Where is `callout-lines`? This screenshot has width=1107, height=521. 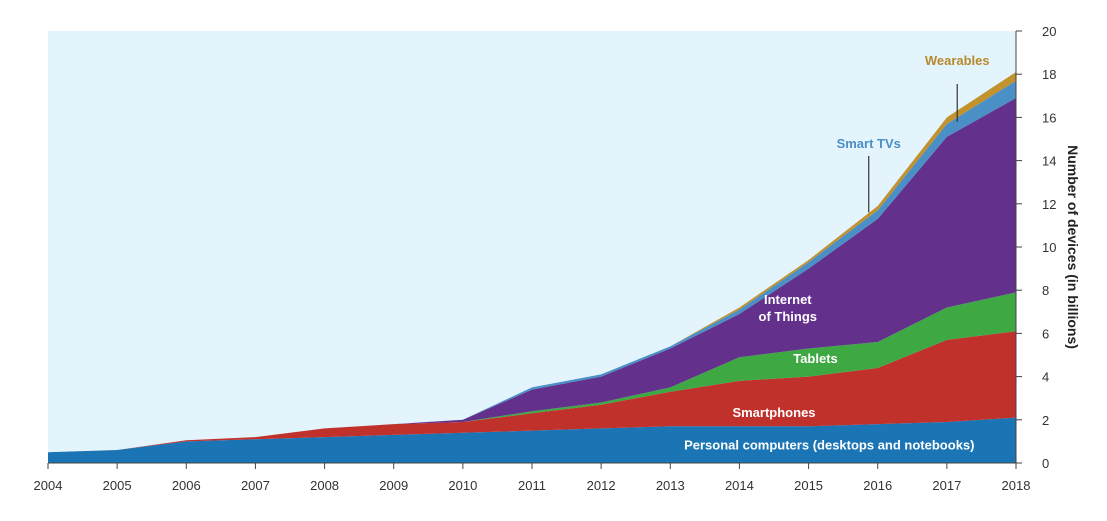
callout-lines is located at coordinates (913, 148).